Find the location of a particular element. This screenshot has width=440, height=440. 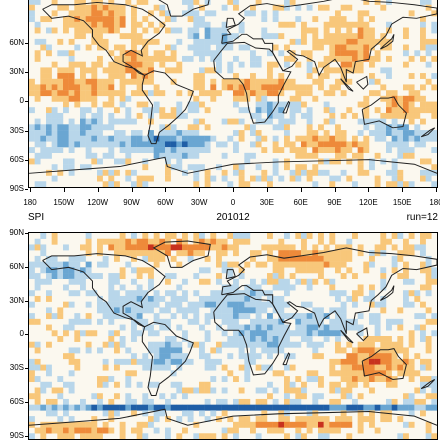

bottom-lat-label: 60S is located at coordinates (16, 401).